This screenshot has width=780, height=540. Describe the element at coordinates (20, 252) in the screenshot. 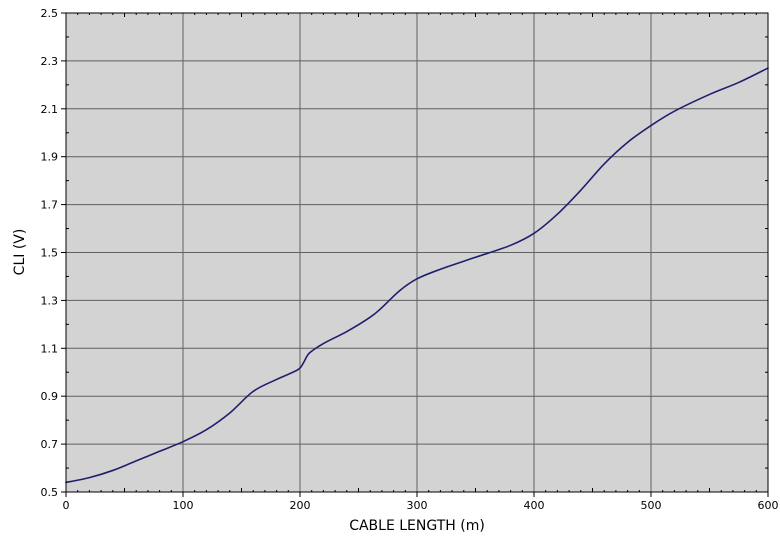

I see `y-axis-title: CLI (V)` at that location.